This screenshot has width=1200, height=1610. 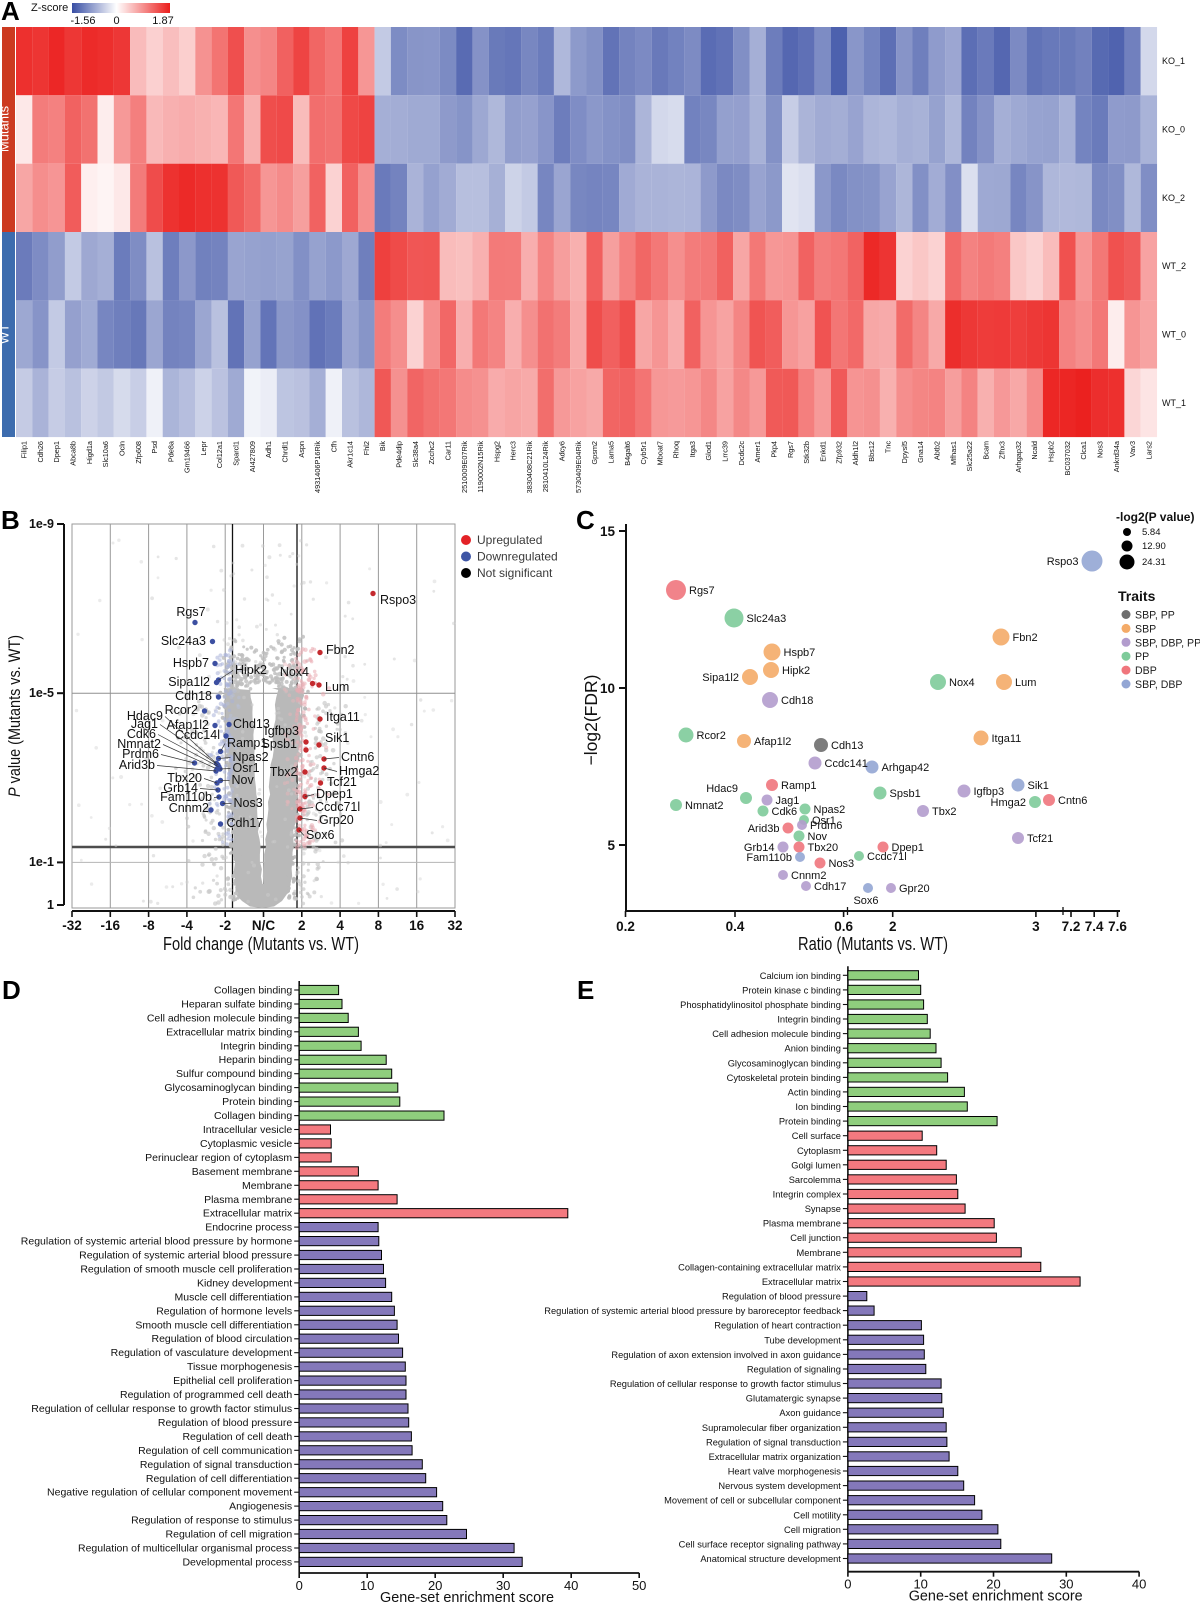 What do you see at coordinates (181, 710) in the screenshot?
I see `svg-text: Rcor2` at bounding box center [181, 710].